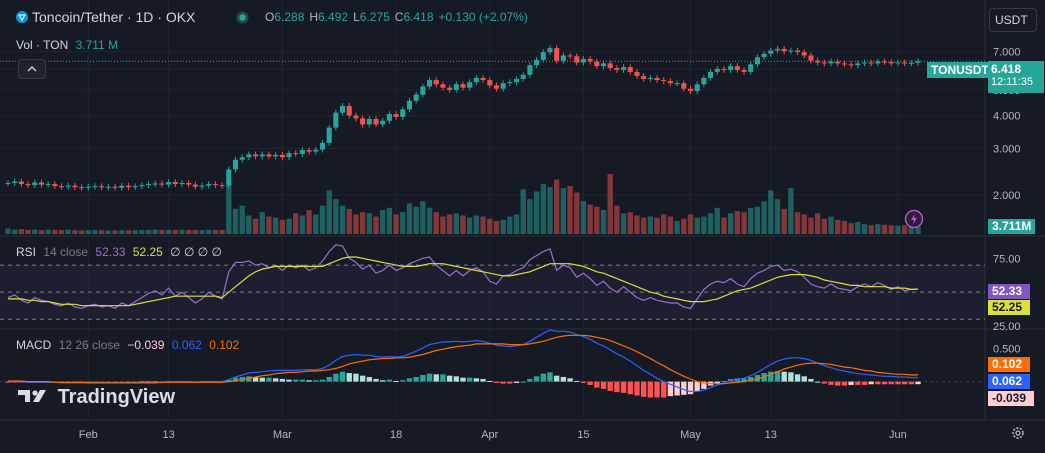  Describe the element at coordinates (242, 17) in the screenshot. I see `market-status-icon` at that location.